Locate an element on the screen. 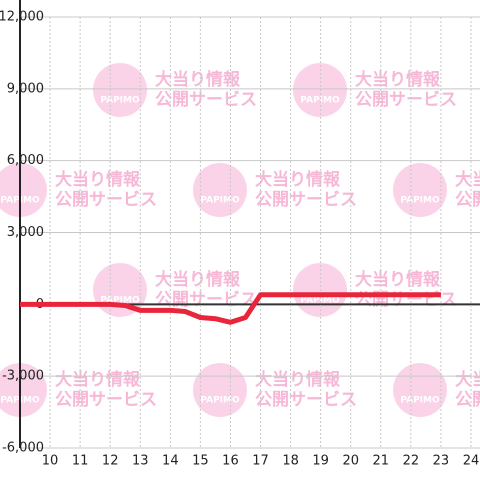 The width and height of the screenshot is (480, 480). y-tick-label: 12,000 is located at coordinates (22, 17).